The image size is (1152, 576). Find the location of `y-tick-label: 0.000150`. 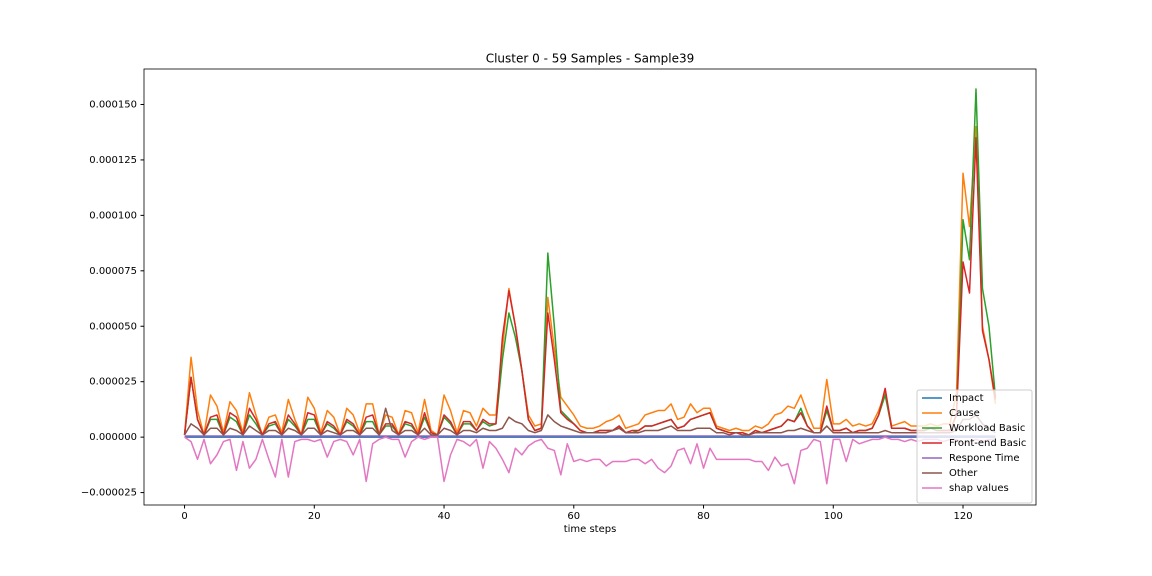

y-tick-label: 0.000150 is located at coordinates (113, 104).